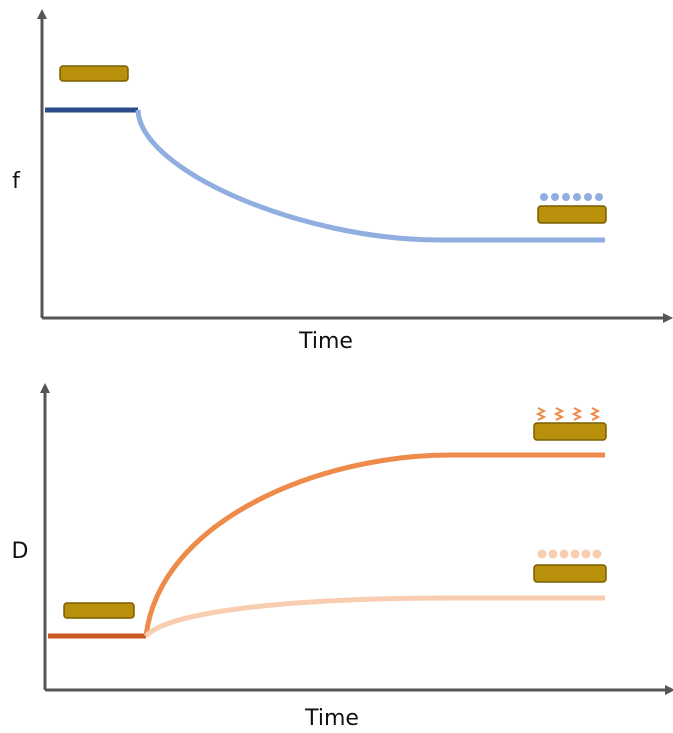 This screenshot has height=733, width=673. I want to click on y-axis-label: D, so click(20, 551).